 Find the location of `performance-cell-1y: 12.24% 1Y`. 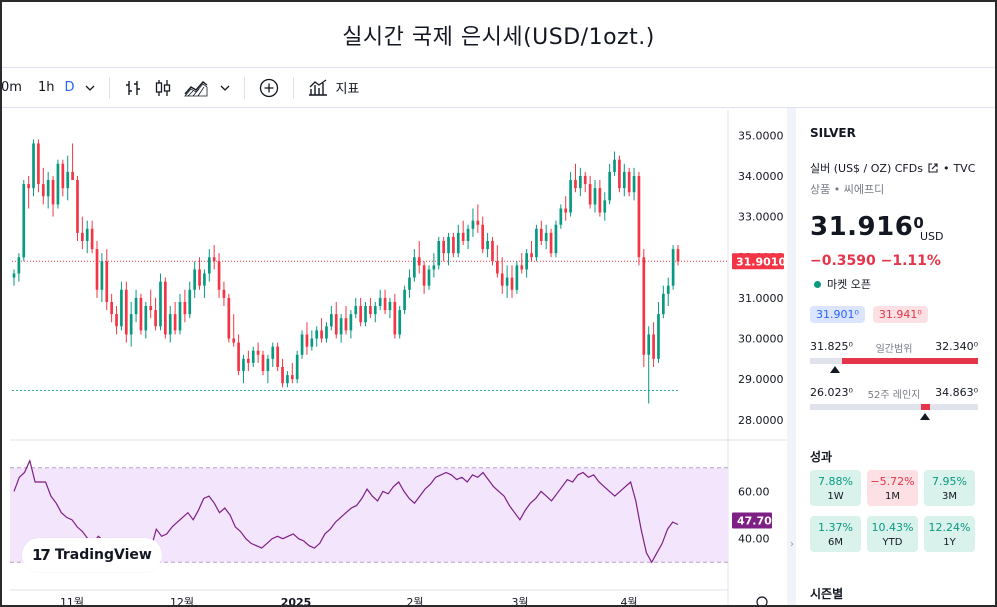

performance-cell-1y: 12.24% 1Y is located at coordinates (949, 534).